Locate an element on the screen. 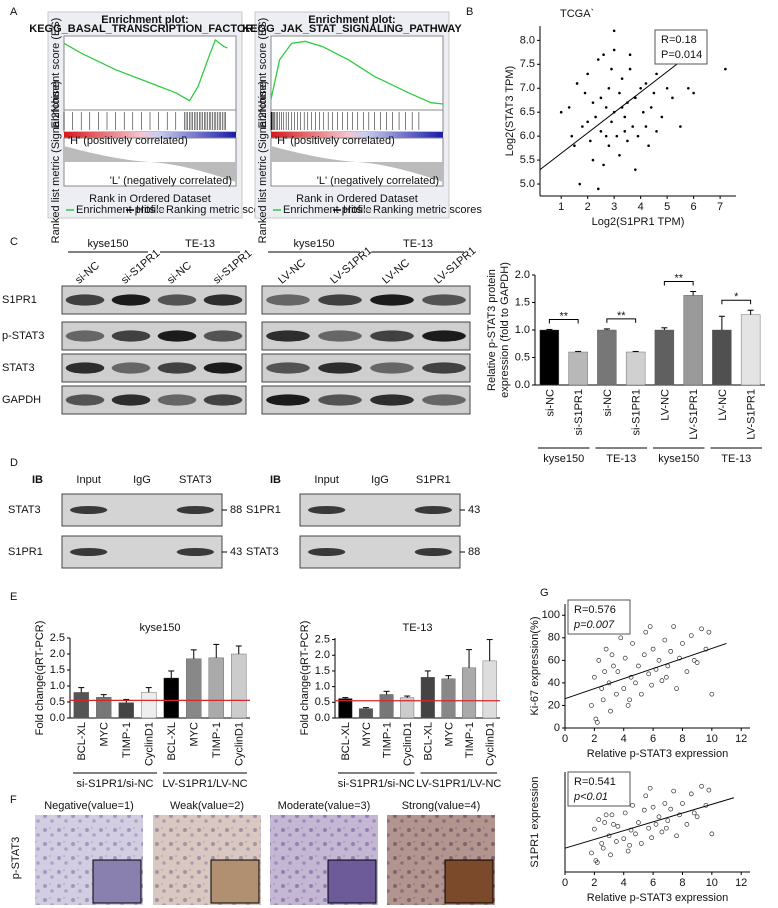 The width and height of the screenshot is (778, 908). panel-letter: F is located at coordinates (13, 800).